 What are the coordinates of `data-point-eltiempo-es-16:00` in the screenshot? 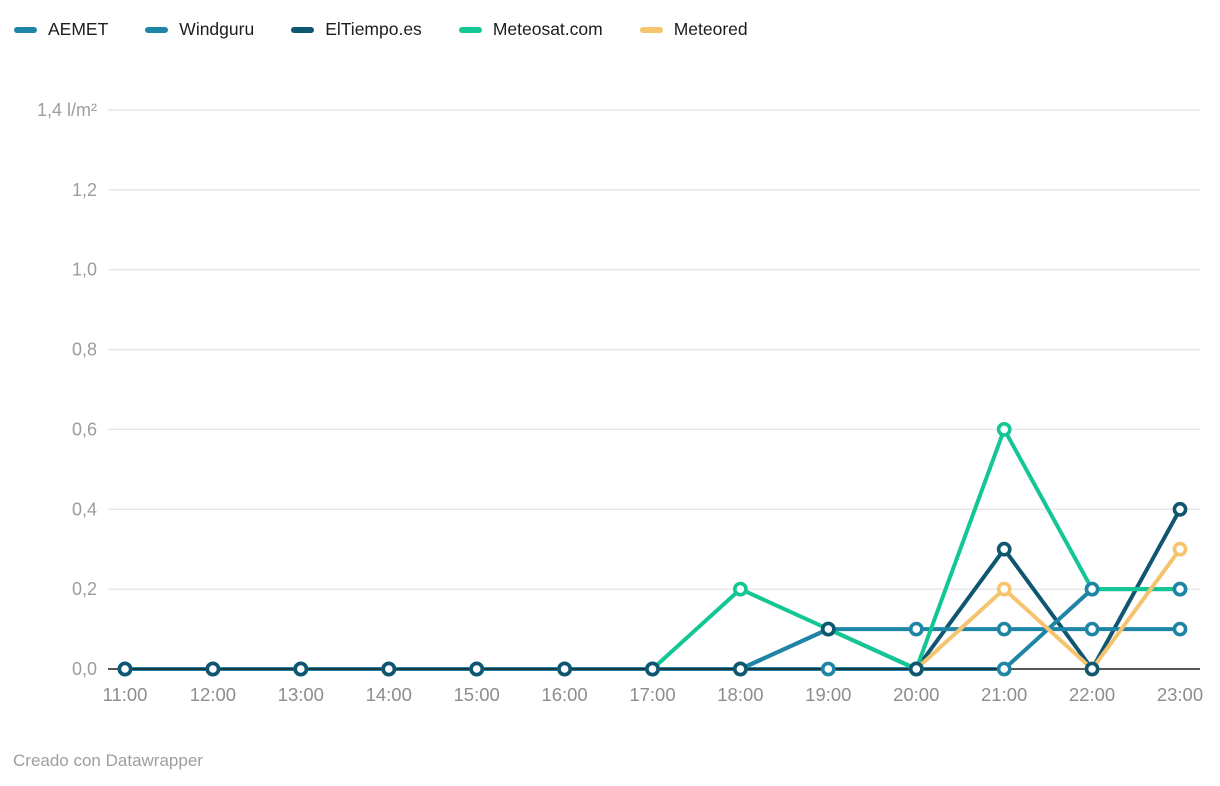 It's located at (564, 669).